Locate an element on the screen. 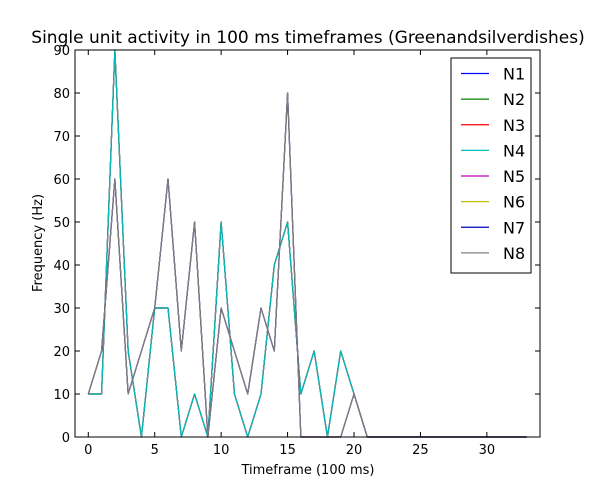  y-tick-label: 70 is located at coordinates (61, 137).